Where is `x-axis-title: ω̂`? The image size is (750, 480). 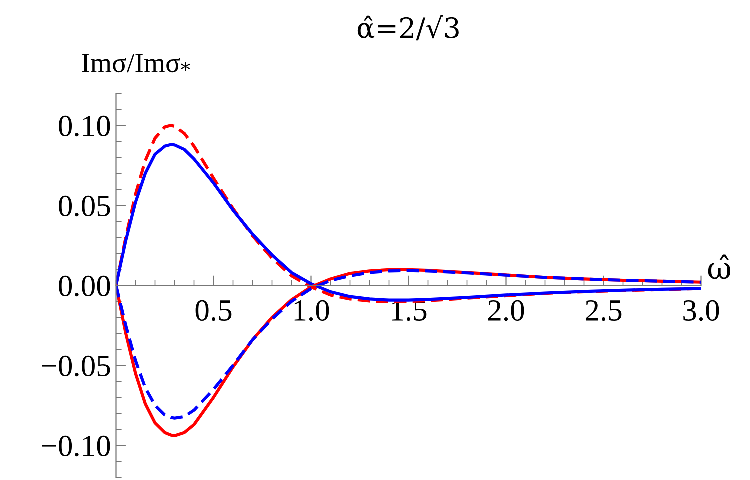 x-axis-title: ω̂ is located at coordinates (719, 267).